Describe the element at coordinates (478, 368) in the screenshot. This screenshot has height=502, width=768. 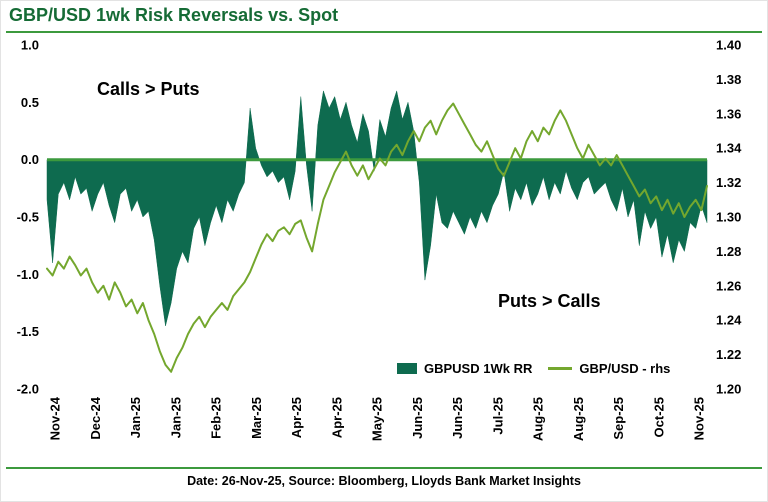
I see `legend-label-rr: GBPUSD 1Wk RR` at that location.